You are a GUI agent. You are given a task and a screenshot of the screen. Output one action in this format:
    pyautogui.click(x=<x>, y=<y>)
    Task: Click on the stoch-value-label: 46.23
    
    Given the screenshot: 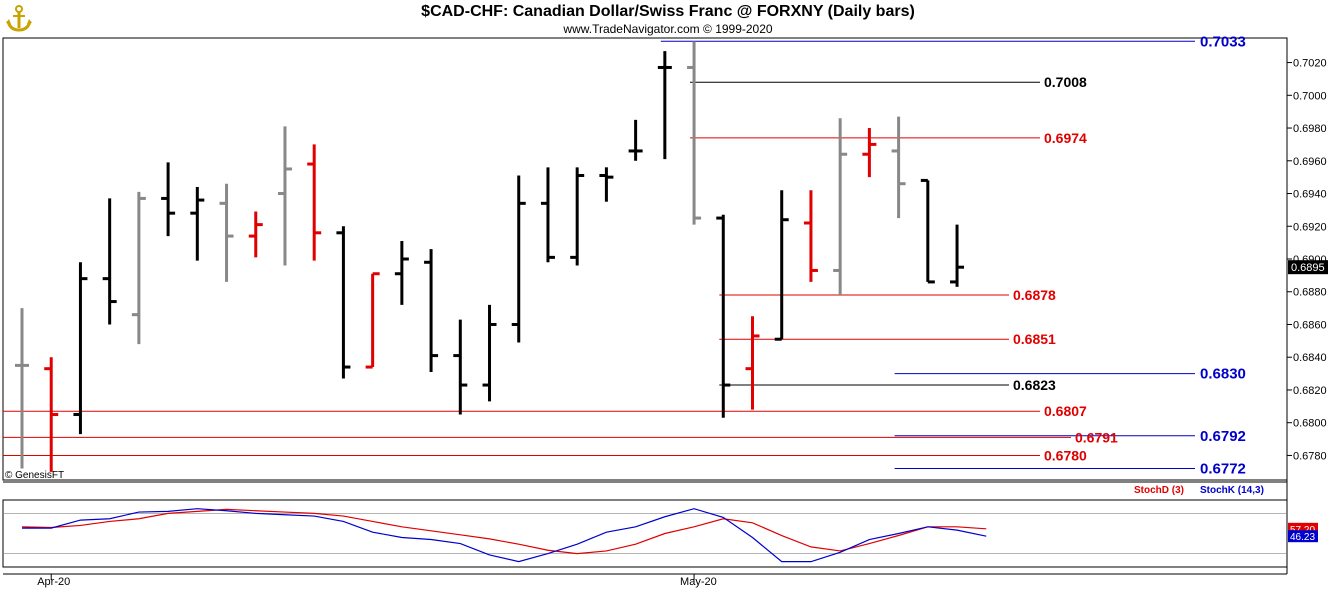 What is the action you would take?
    pyautogui.click(x=1302, y=537)
    